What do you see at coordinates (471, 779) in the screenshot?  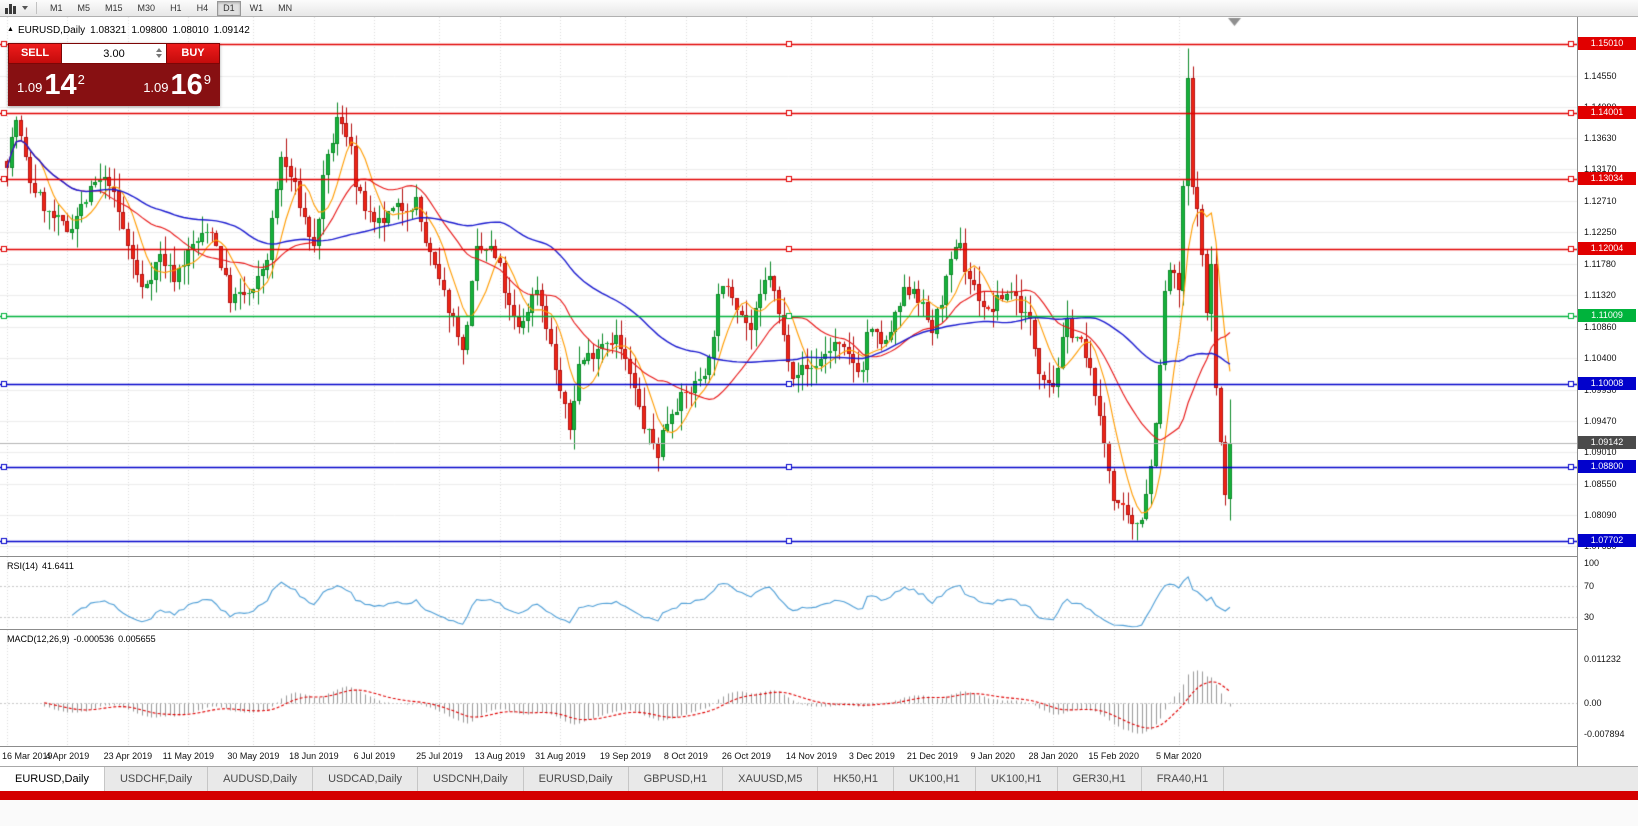 I see `chart-tab: USDCNH,Daily` at bounding box center [471, 779].